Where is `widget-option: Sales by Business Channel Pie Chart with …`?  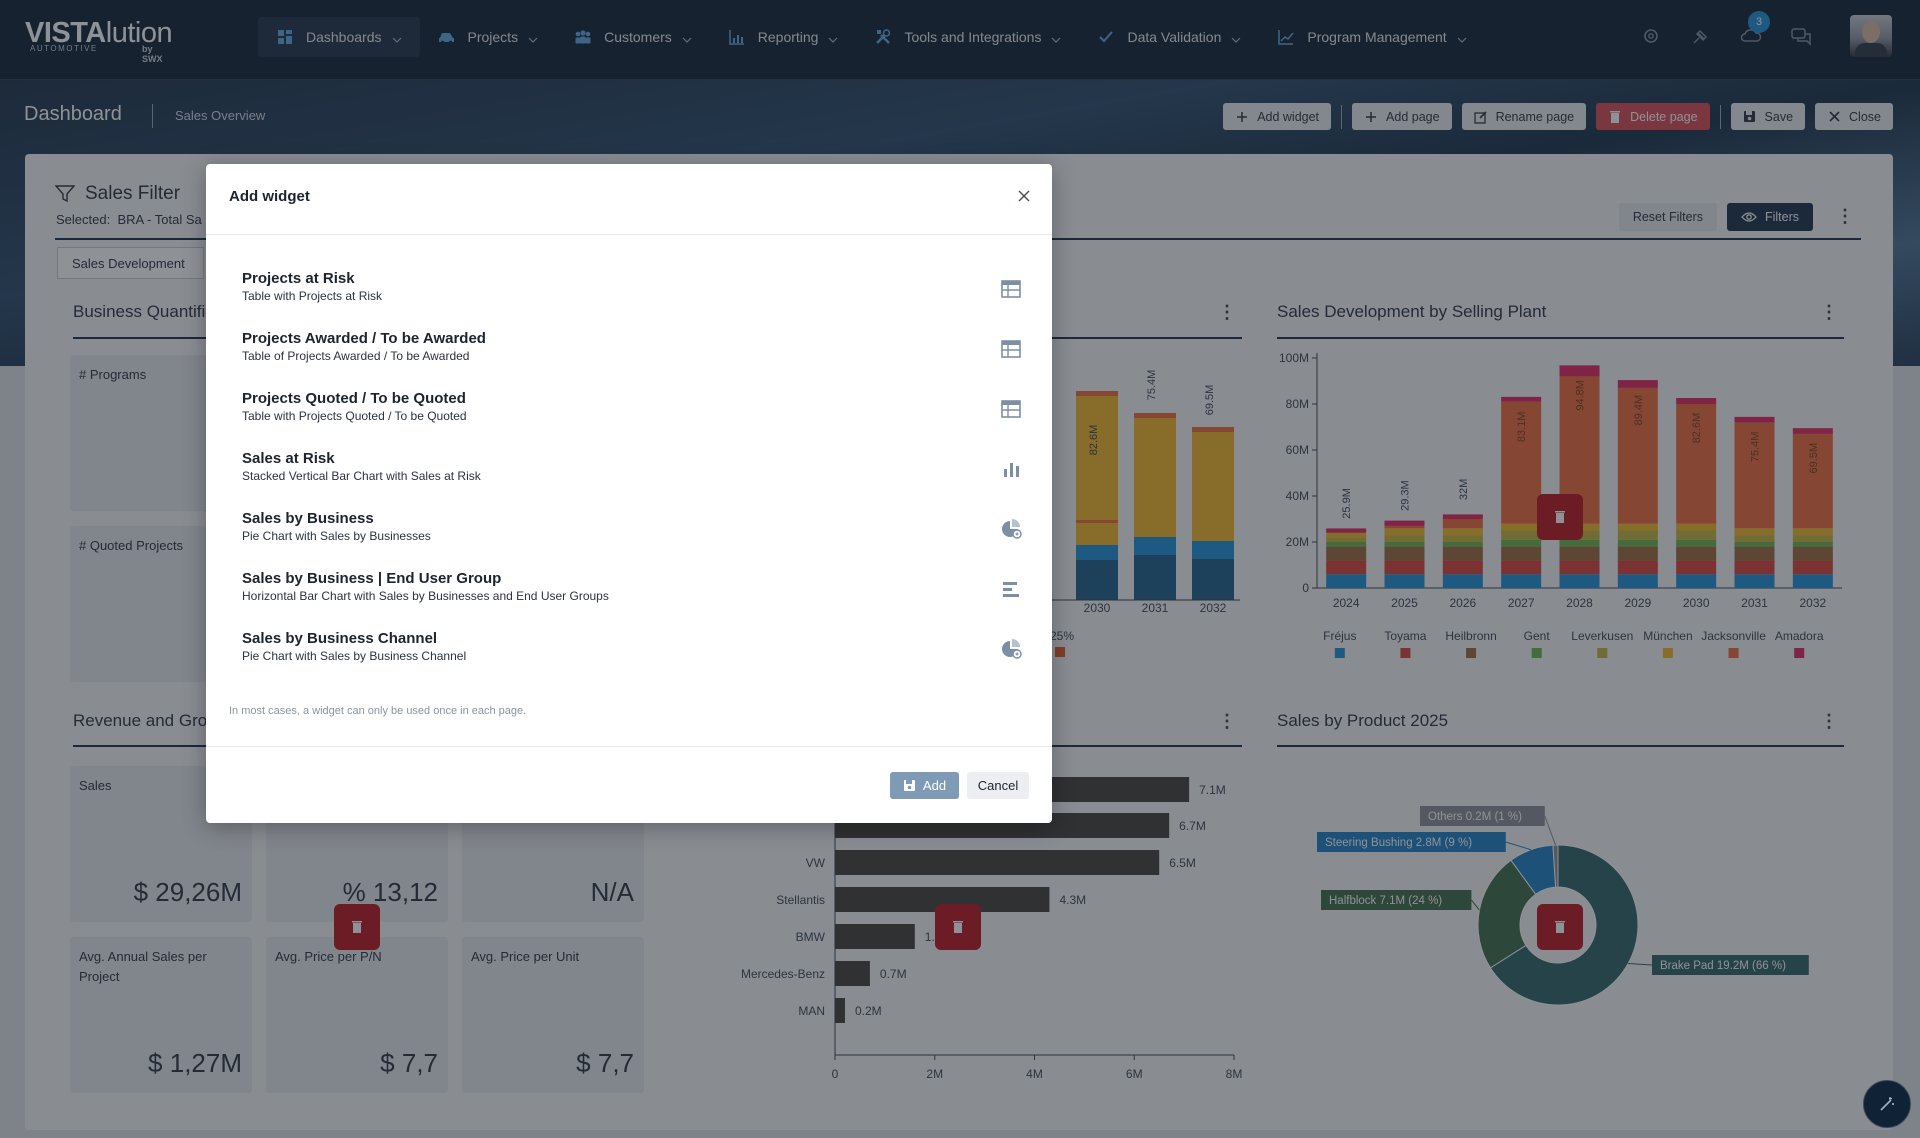 widget-option: Sales by Business Channel Pie Chart with … is located at coordinates (632, 654).